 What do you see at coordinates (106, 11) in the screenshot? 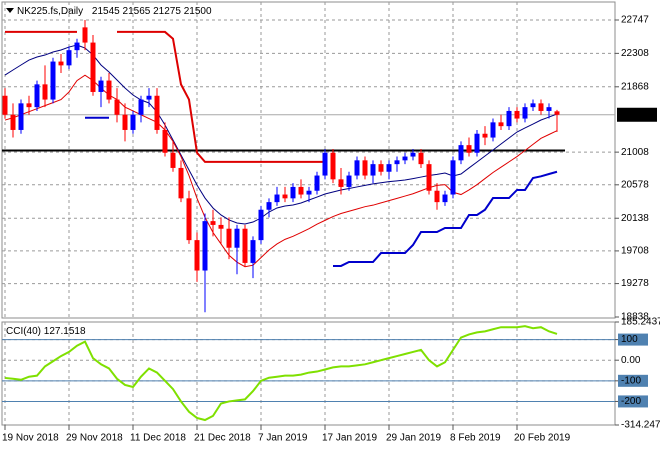
I see `last-open: 21545` at bounding box center [106, 11].